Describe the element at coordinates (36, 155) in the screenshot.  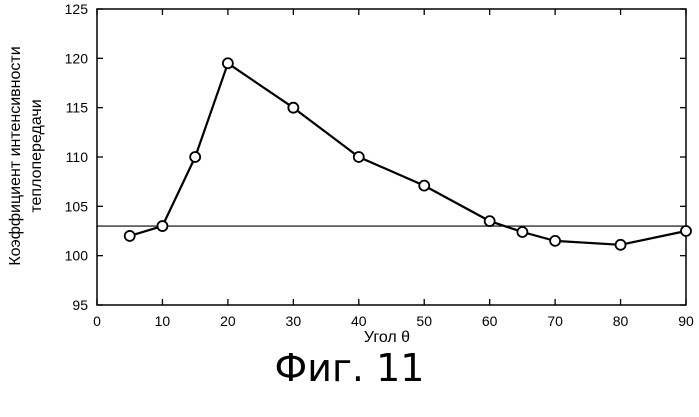
I see `y-axis-label-line-2: теплопередачи` at that location.